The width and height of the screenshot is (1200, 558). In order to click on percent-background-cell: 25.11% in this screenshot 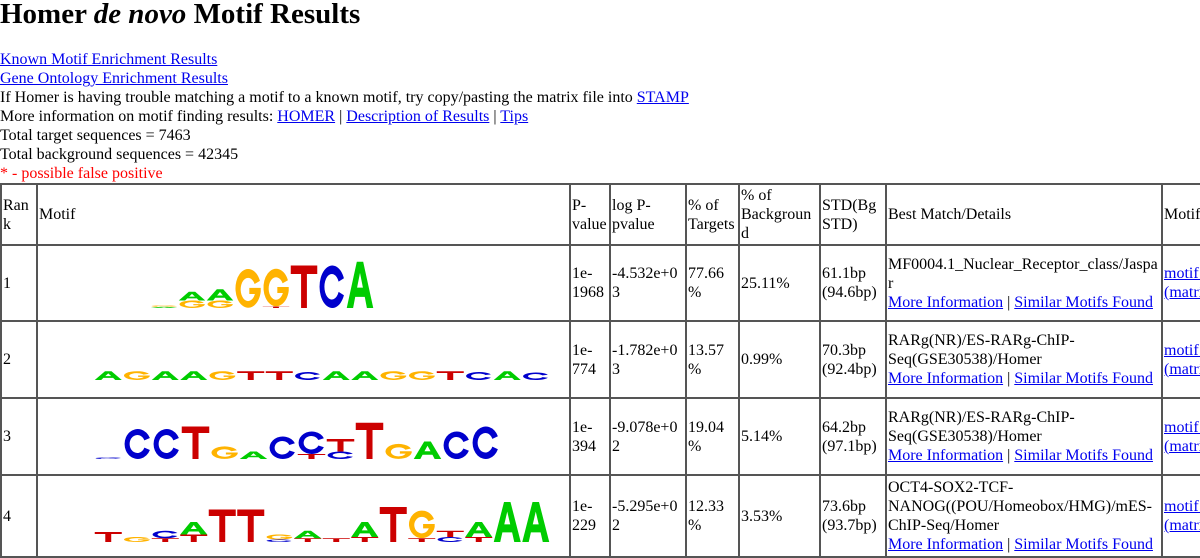, I will do `click(779, 283)`.